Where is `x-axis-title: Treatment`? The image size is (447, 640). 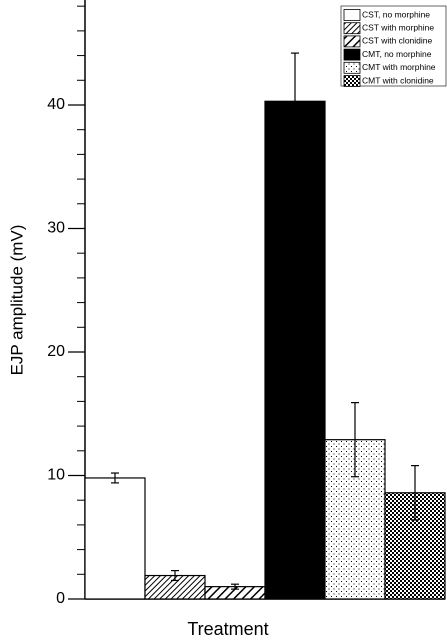 x-axis-title: Treatment is located at coordinates (227, 629).